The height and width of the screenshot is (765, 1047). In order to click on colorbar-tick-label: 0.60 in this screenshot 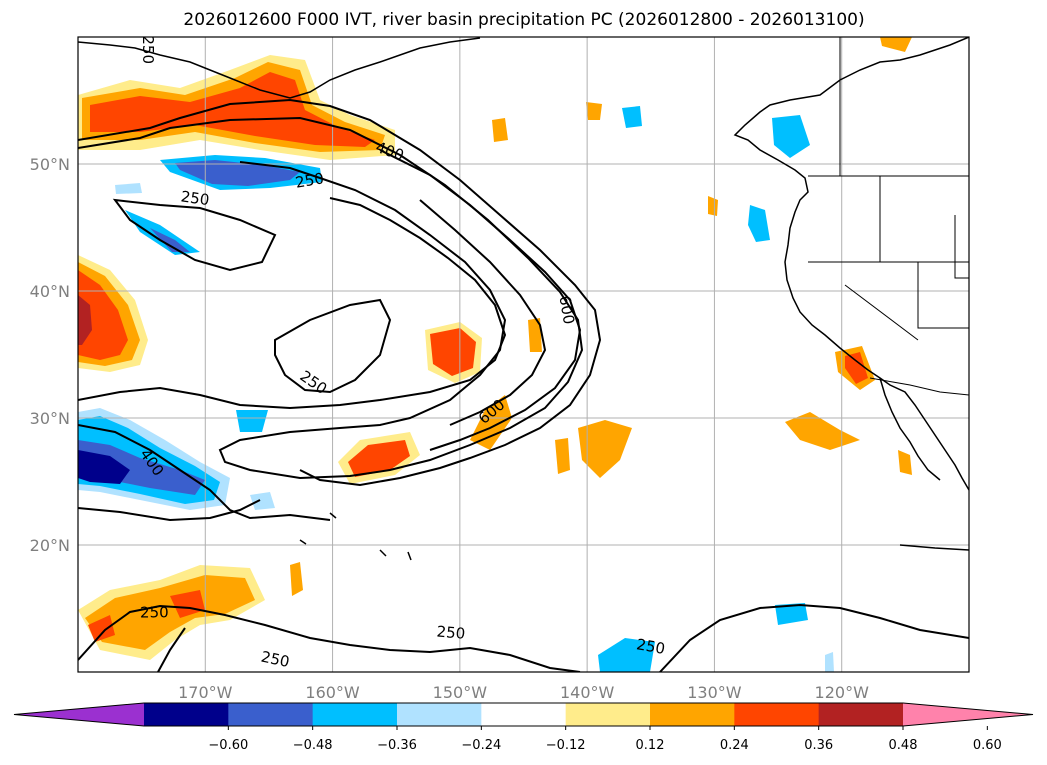, I will do `click(987, 745)`.